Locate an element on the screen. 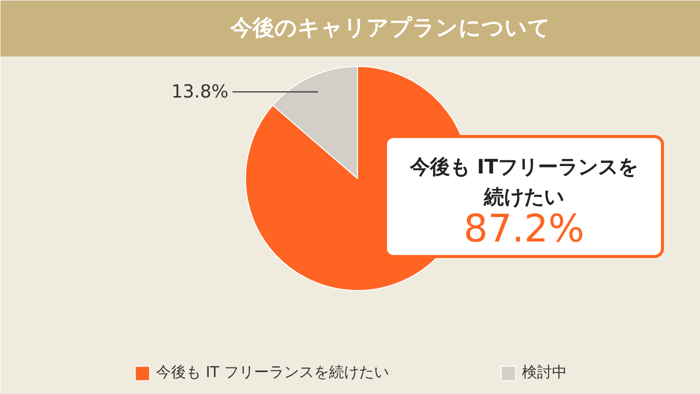 The image size is (700, 394). data-label: 13.8% is located at coordinates (200, 91).